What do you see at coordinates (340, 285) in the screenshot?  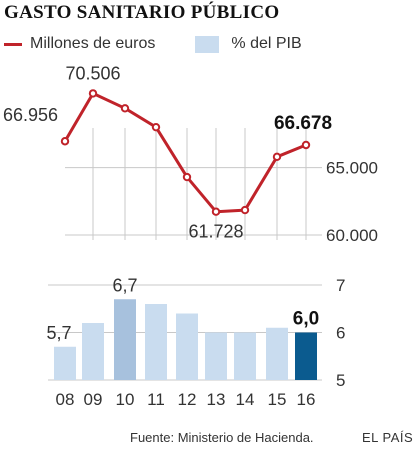 I see `bar-y-tick-label: 7` at bounding box center [340, 285].